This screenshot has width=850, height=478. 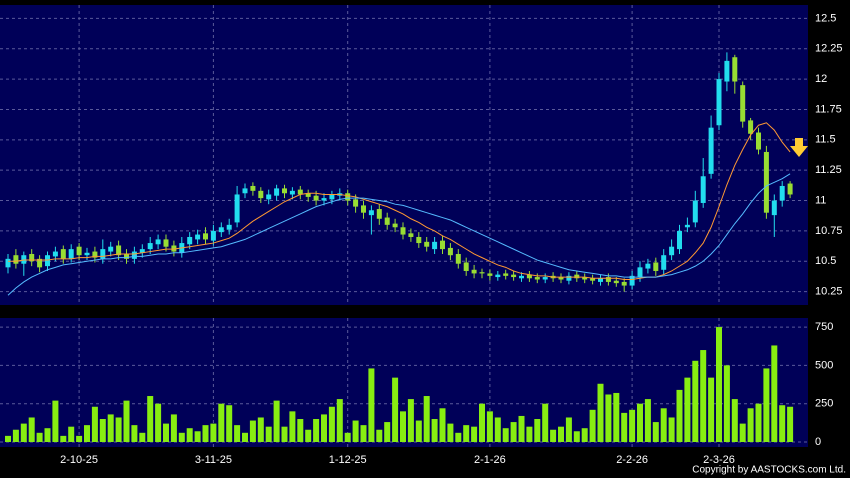 I want to click on y-tick-label: 12, so click(x=821, y=79).